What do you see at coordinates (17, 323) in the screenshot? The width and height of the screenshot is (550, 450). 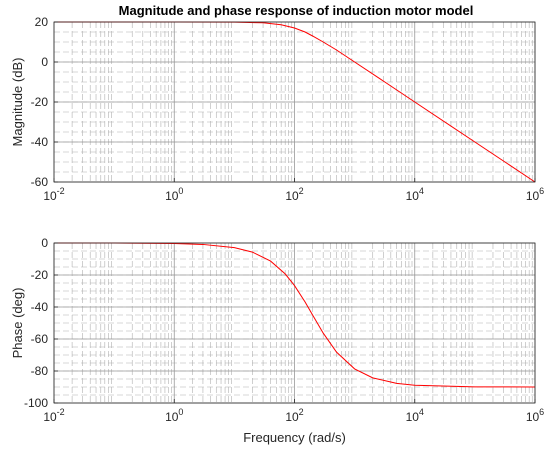 I see `y-axis-label: Phase (deg)` at bounding box center [17, 323].